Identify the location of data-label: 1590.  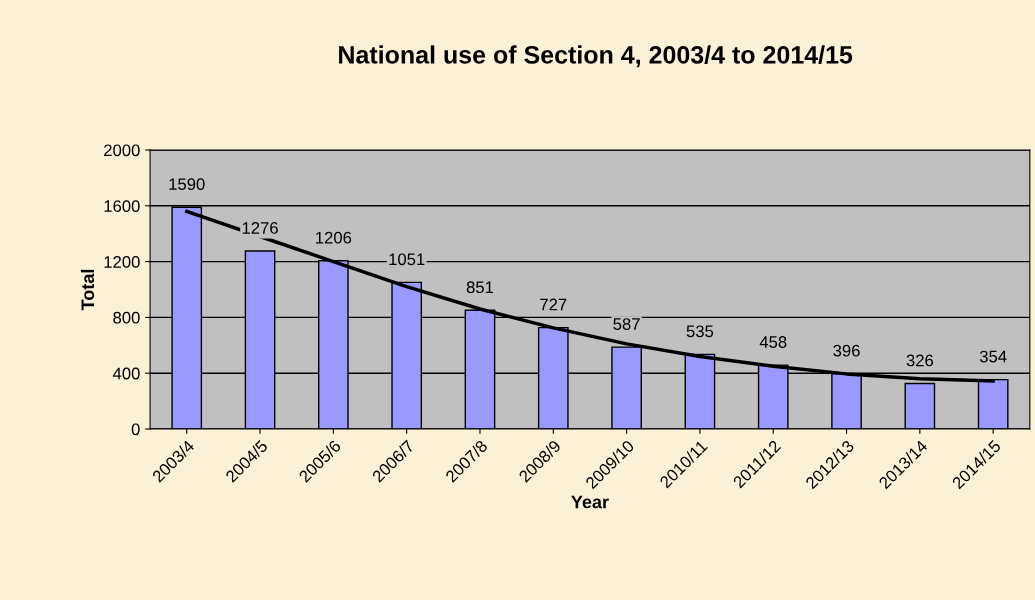
(187, 184).